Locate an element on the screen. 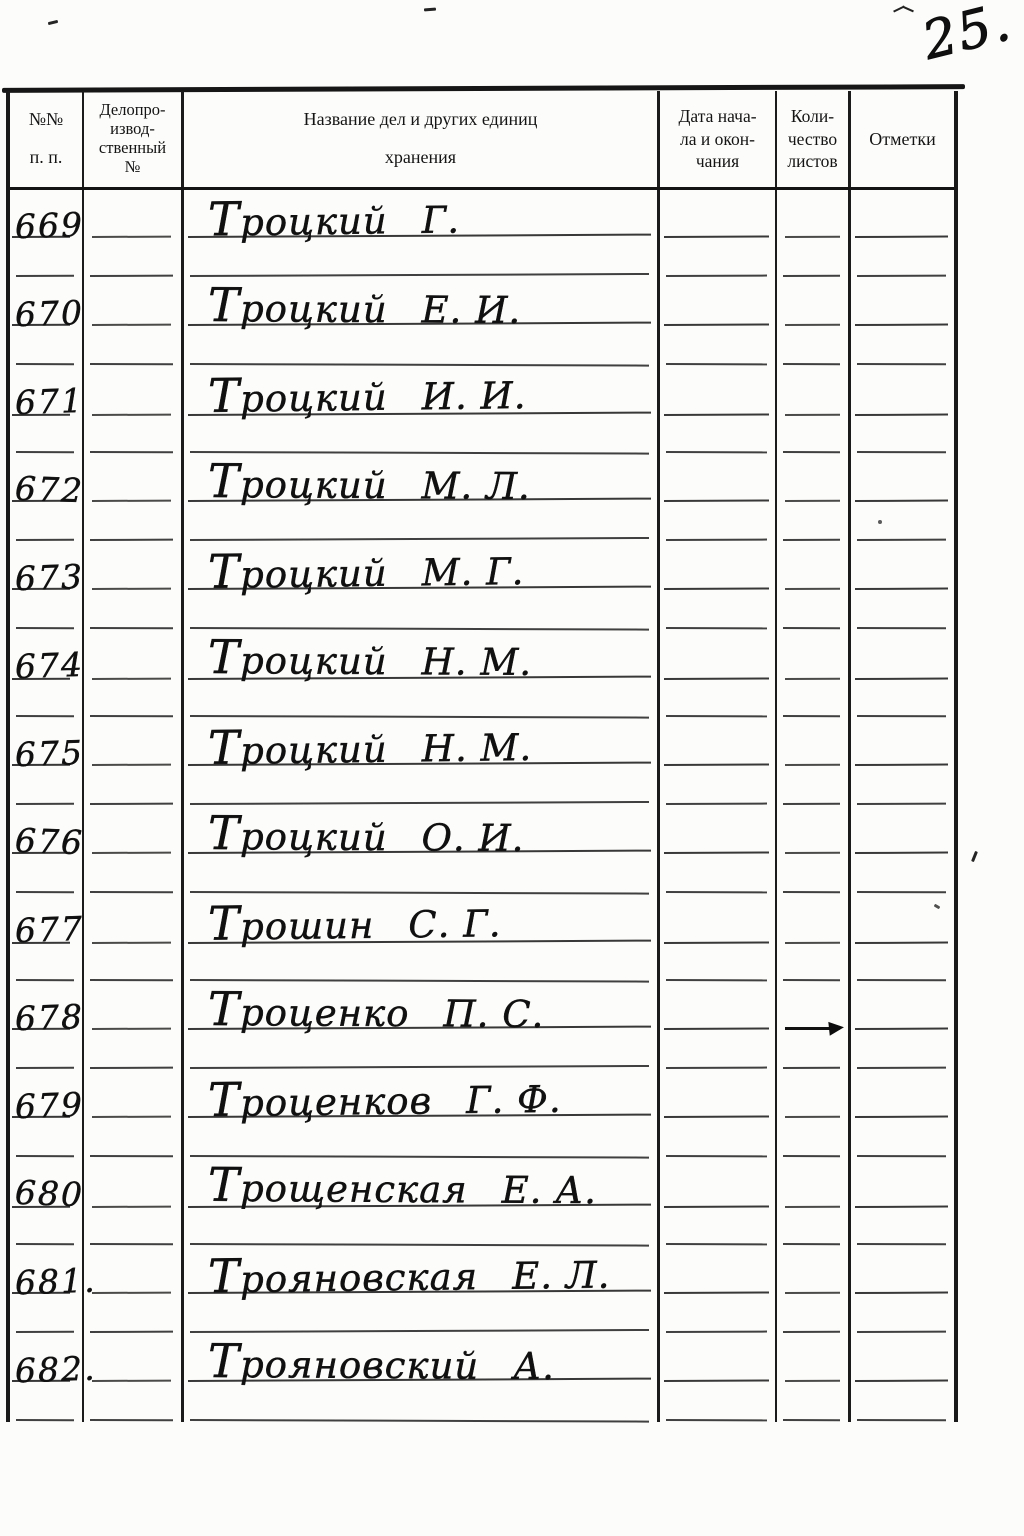  table-row: 675 Троцкий Н. М. is located at coordinates (482, 762).